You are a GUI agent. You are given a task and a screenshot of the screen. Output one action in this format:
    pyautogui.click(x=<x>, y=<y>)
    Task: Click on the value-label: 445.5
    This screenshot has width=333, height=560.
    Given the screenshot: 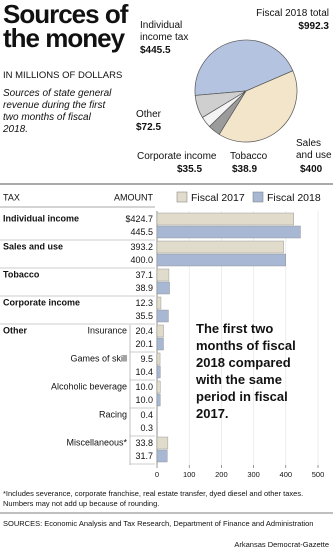 What is the action you would take?
    pyautogui.click(x=141, y=232)
    